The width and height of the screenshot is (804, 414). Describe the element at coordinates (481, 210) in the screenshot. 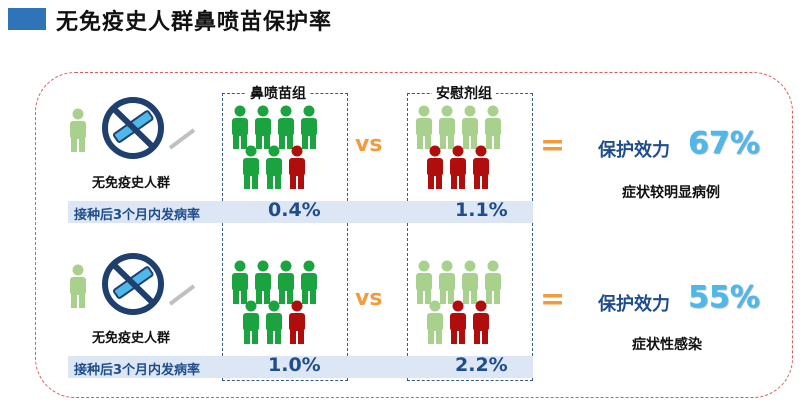

I see `placebo-rate: 1.1%` at that location.